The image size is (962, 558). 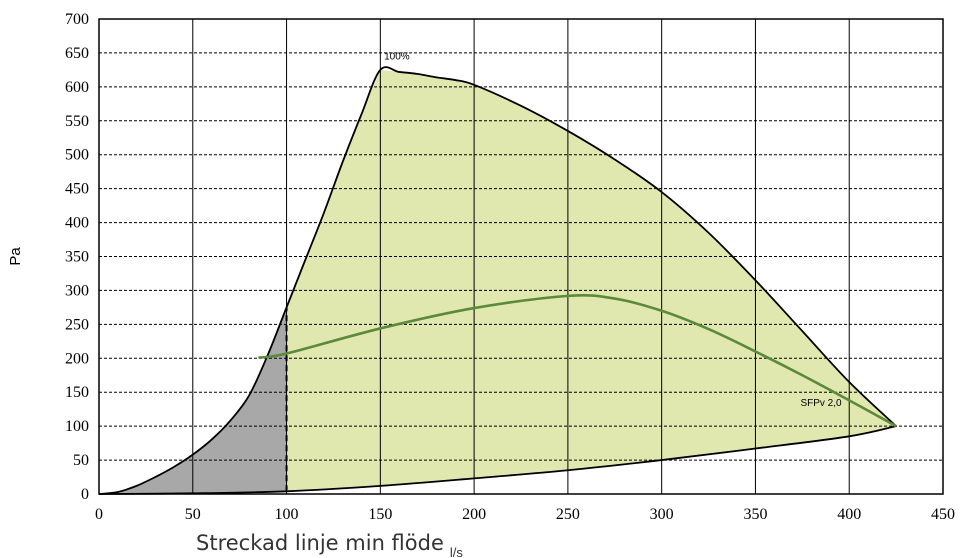 What do you see at coordinates (287, 514) in the screenshot?
I see `x-tick-label: 100` at bounding box center [287, 514].